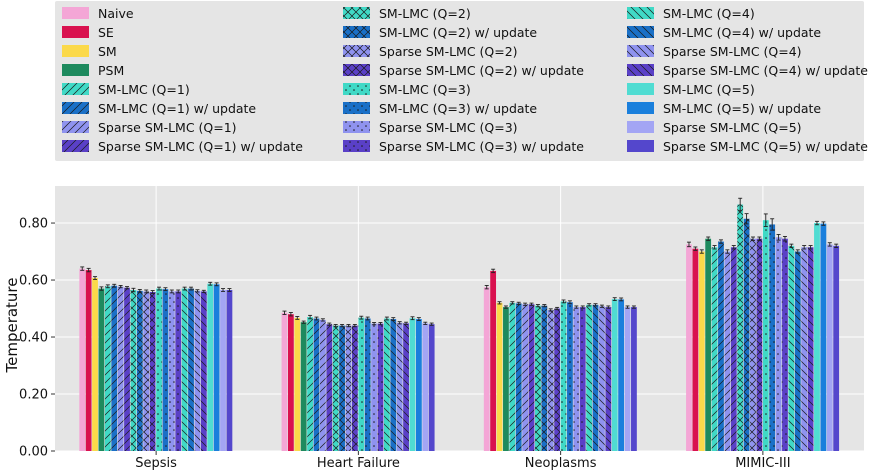 The width and height of the screenshot is (872, 473). I want to click on bar-sparse-sm-lmc-q-4-heart-failure, so click(399, 386).